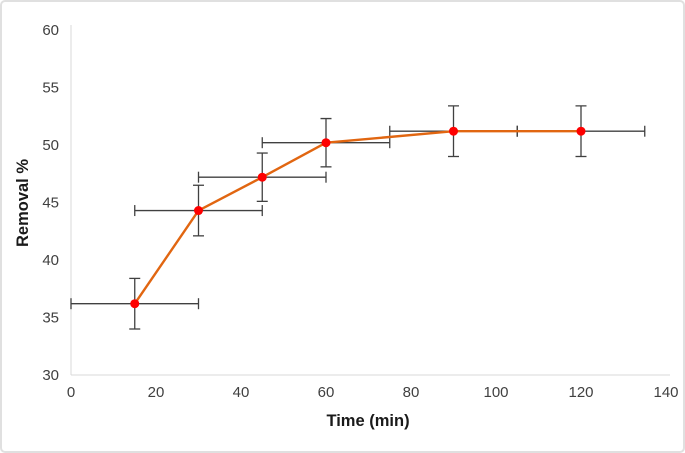 This screenshot has height=453, width=685. I want to click on y-tick-label: 60, so click(50, 30).